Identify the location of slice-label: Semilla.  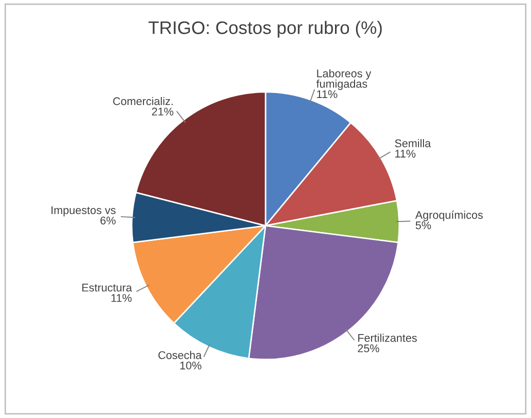
(412, 143).